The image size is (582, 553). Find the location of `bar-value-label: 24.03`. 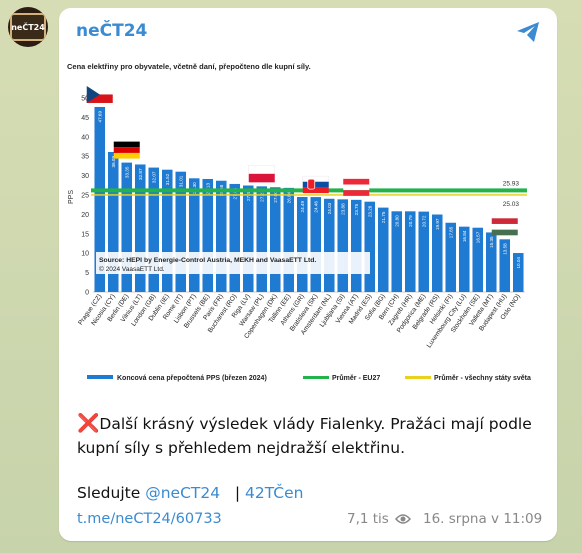

bar-value-label: 24.03 is located at coordinates (329, 208).